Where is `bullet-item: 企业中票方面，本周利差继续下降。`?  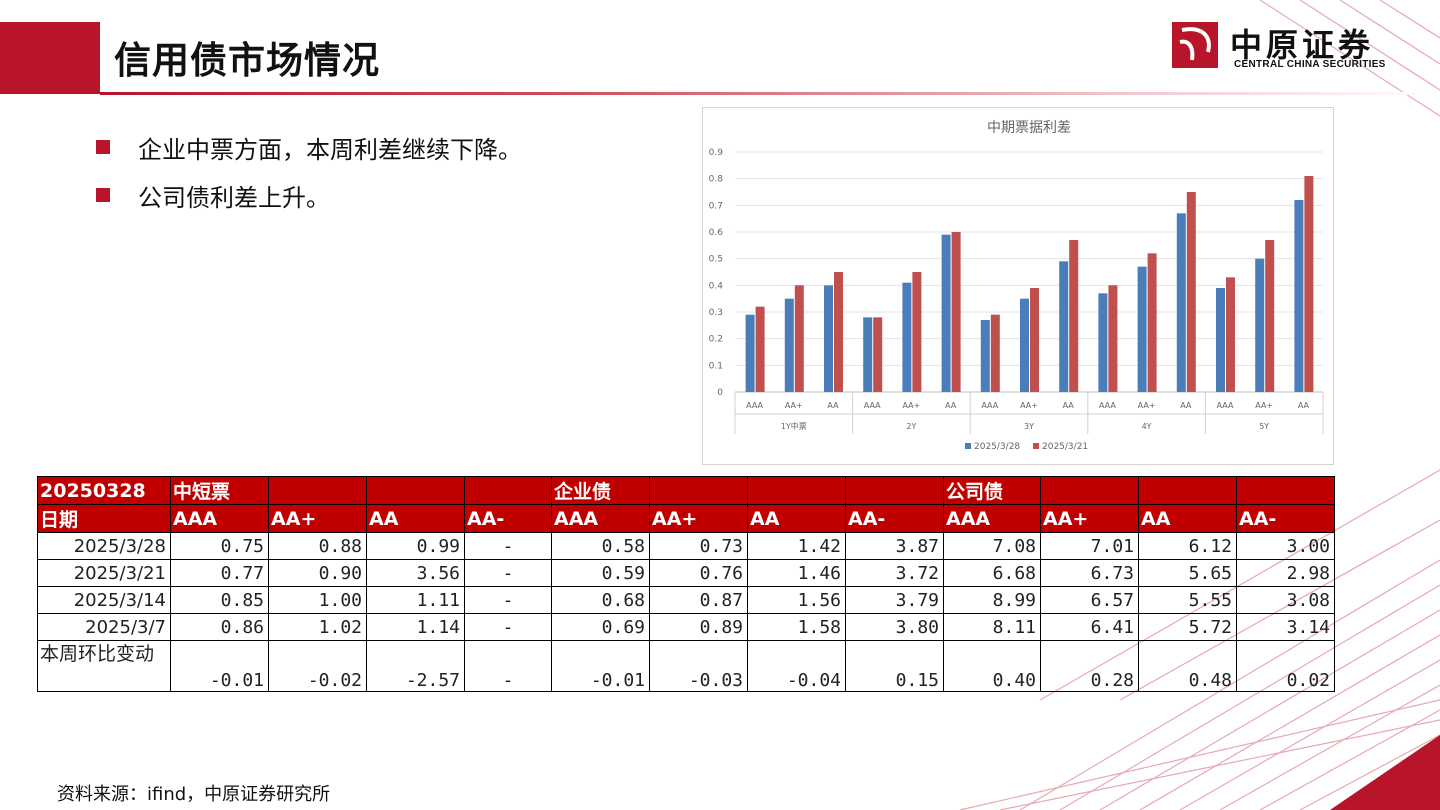
bullet-item: 企业中票方面，本周利差继续下降。 is located at coordinates (331, 150).